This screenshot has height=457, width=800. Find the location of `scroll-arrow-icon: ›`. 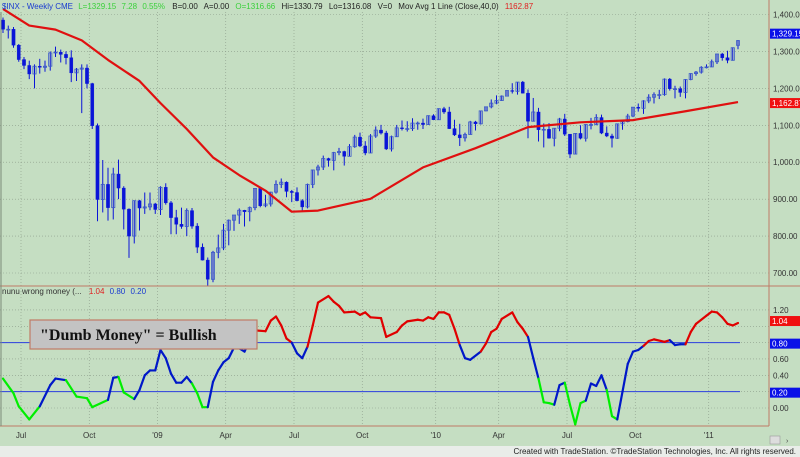

scroll-arrow-icon: › is located at coordinates (787, 441).